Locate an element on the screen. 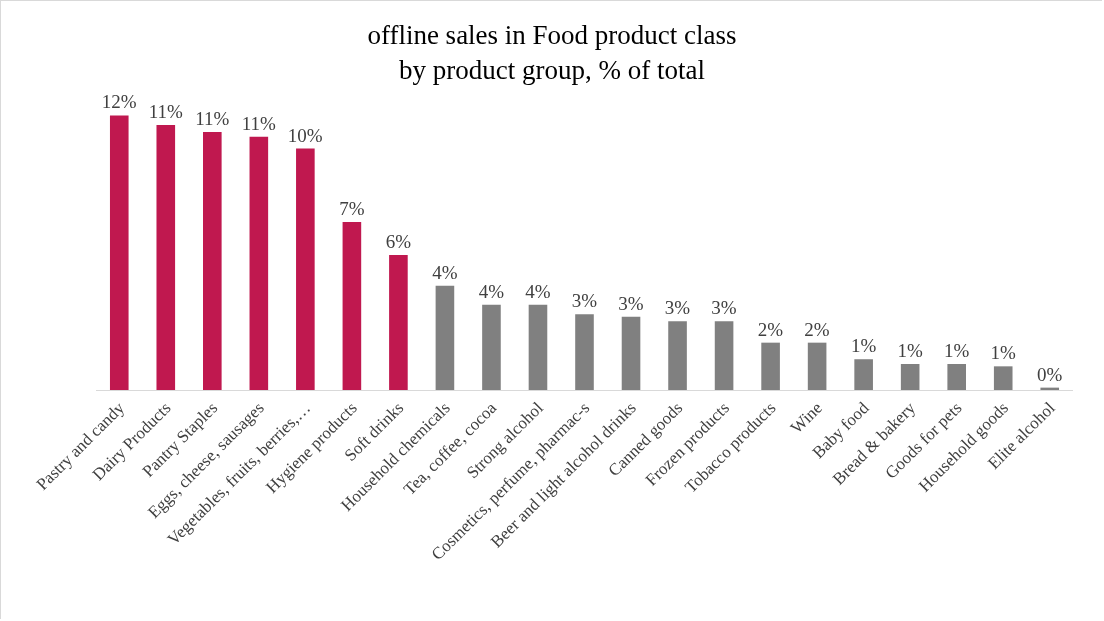 This screenshot has height=621, width=1104. data-label: 12% is located at coordinates (119, 102).